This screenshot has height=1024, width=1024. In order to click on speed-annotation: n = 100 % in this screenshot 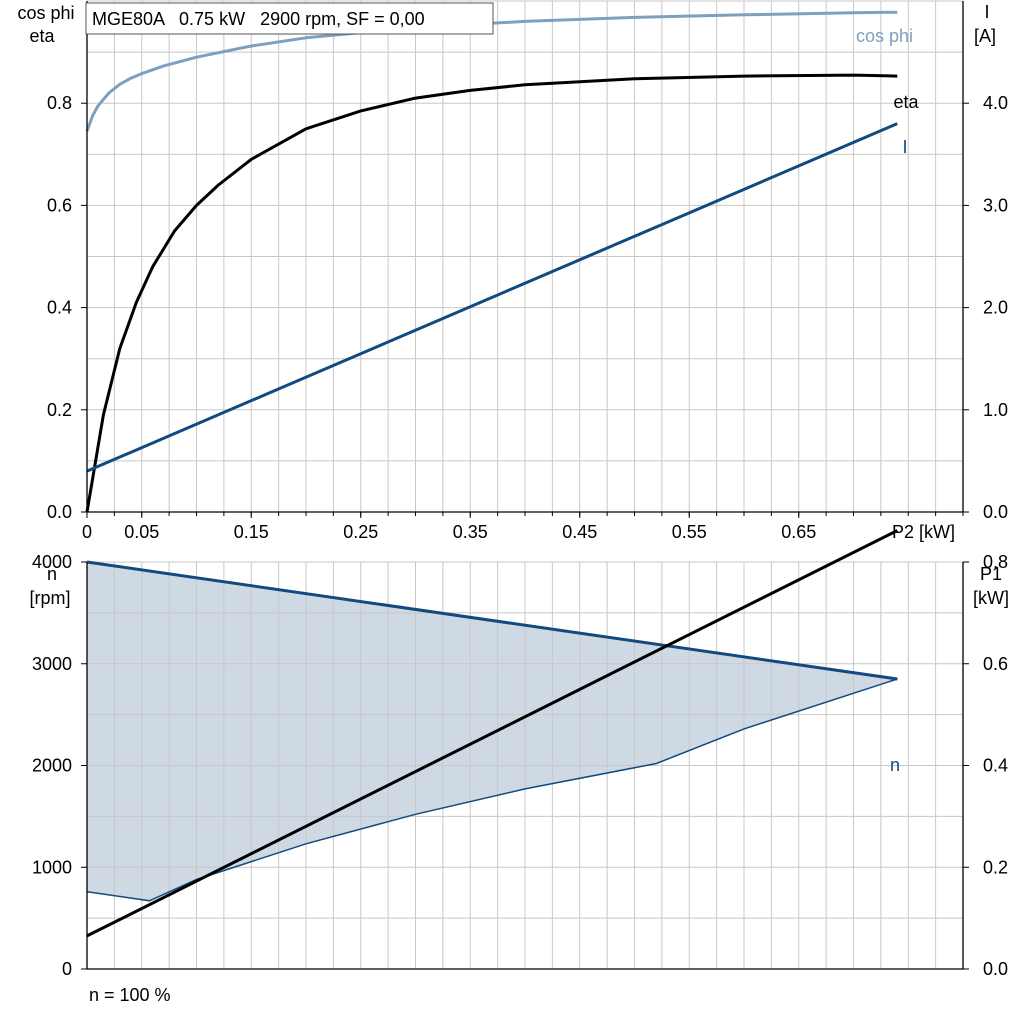, I will do `click(130, 995)`.